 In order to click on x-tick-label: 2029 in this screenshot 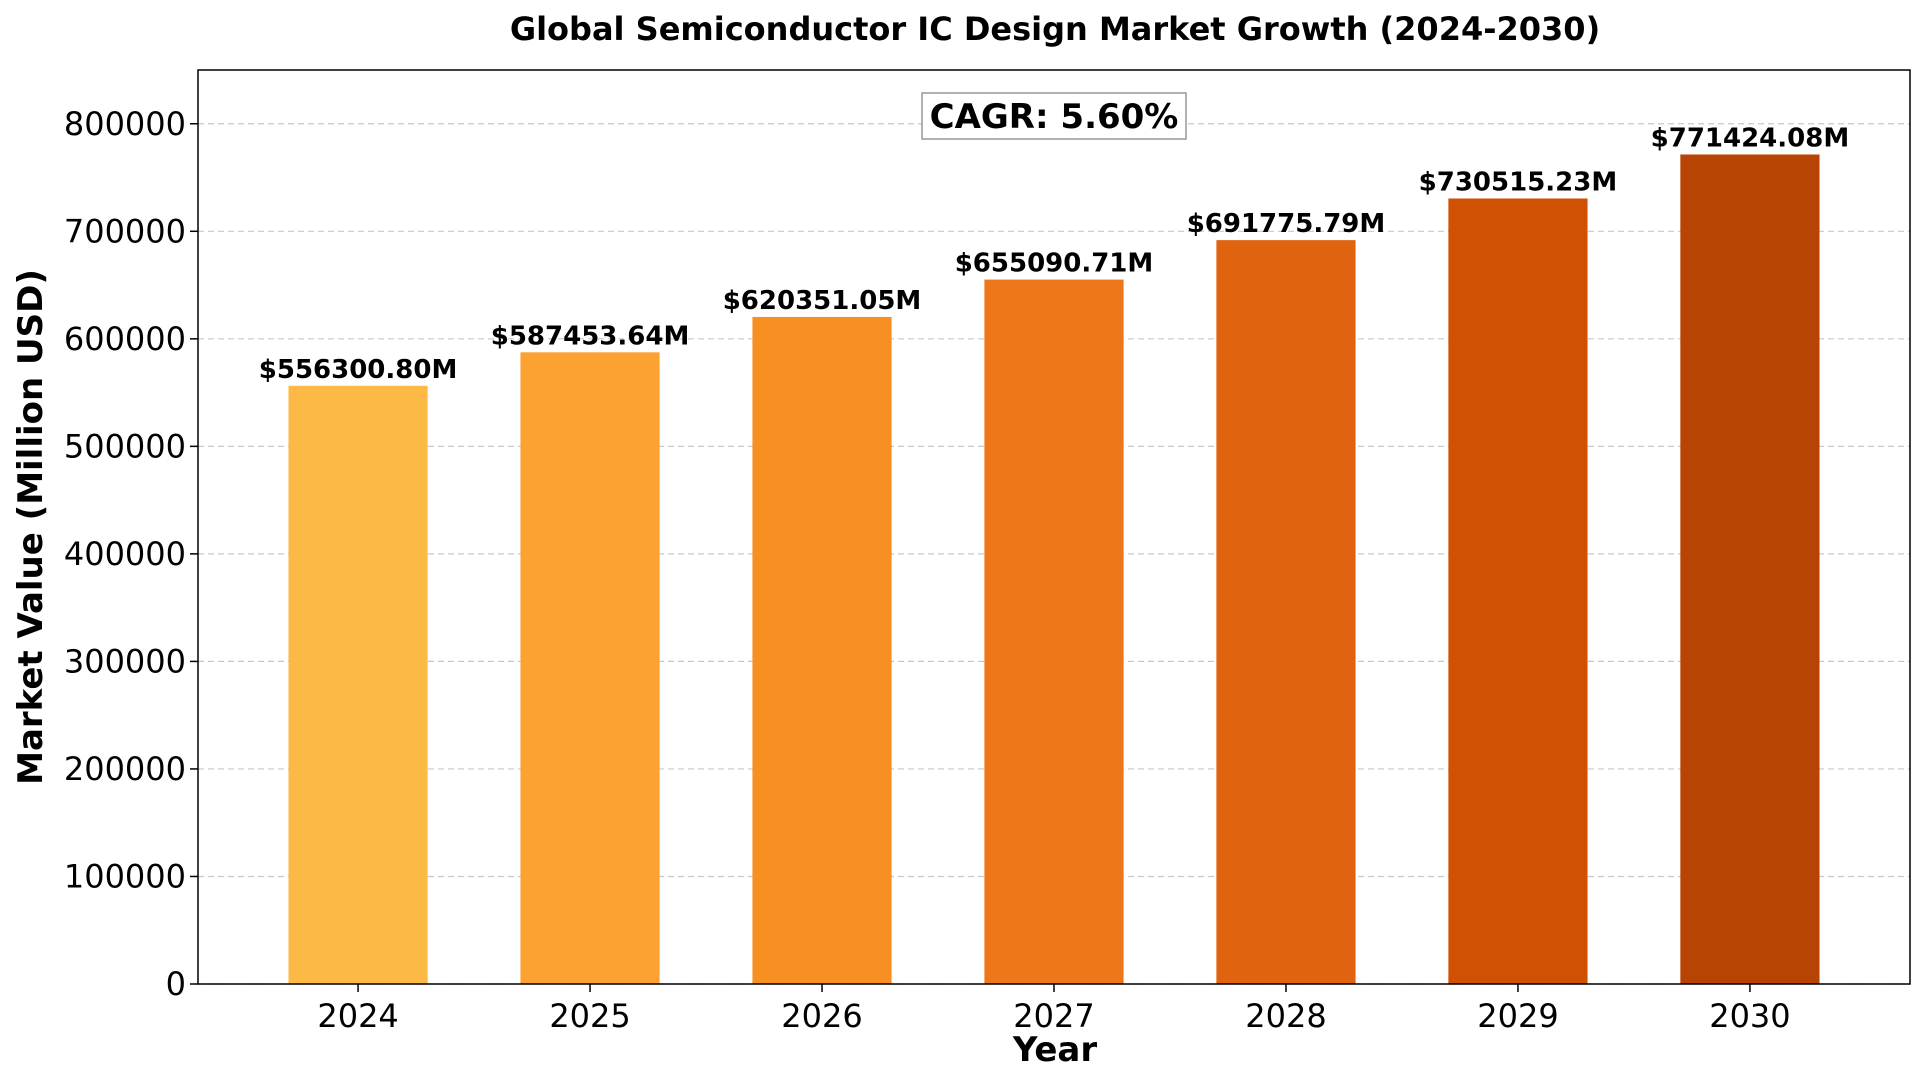, I will do `click(1517, 1016)`.